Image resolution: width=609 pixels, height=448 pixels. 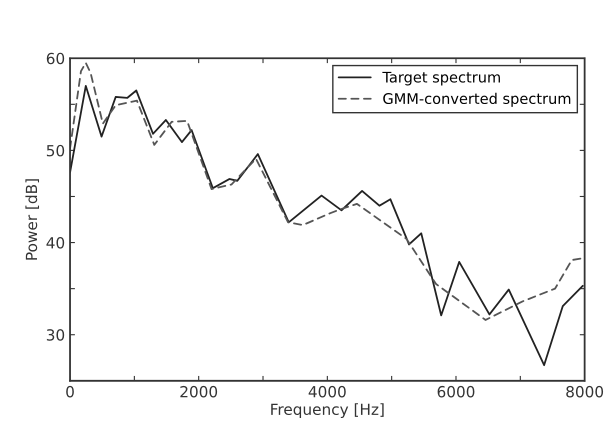 What do you see at coordinates (55, 335) in the screenshot?
I see `y-tick-label: 30` at bounding box center [55, 335].